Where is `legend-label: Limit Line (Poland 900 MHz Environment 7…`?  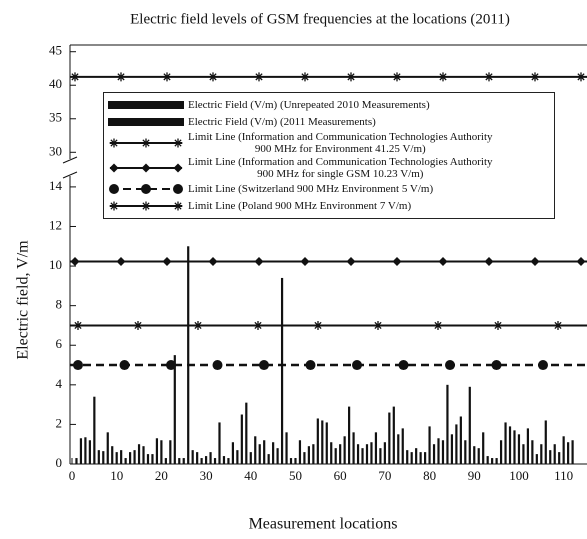 legend-label: Limit Line (Poland 900 MHz Environment 7… is located at coordinates (300, 206).